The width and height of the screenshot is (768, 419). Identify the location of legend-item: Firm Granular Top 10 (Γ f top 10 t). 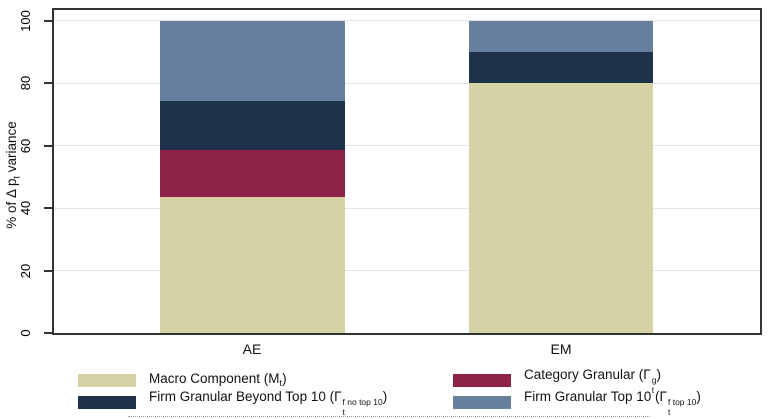
(577, 402).